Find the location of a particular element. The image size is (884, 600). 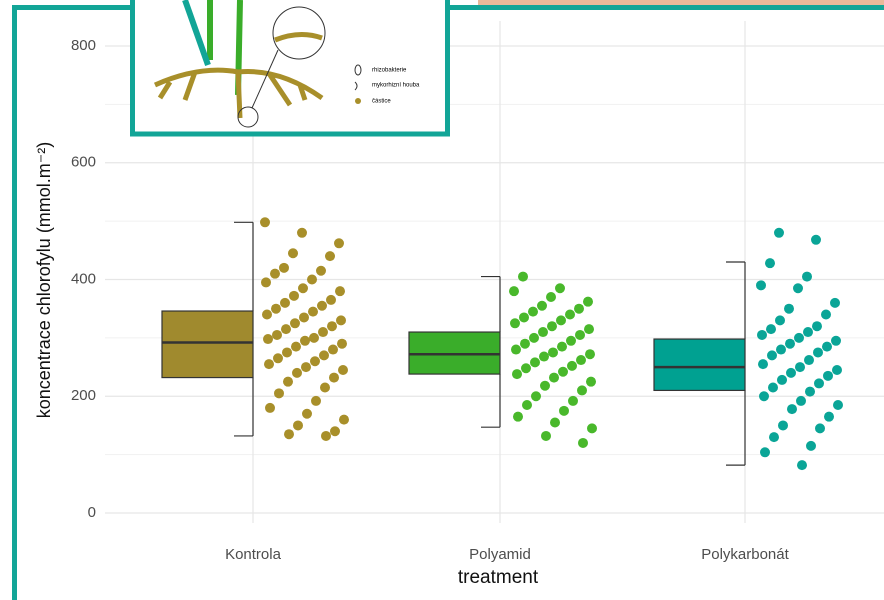

x-tick-label: Polyamid is located at coordinates (500, 554).